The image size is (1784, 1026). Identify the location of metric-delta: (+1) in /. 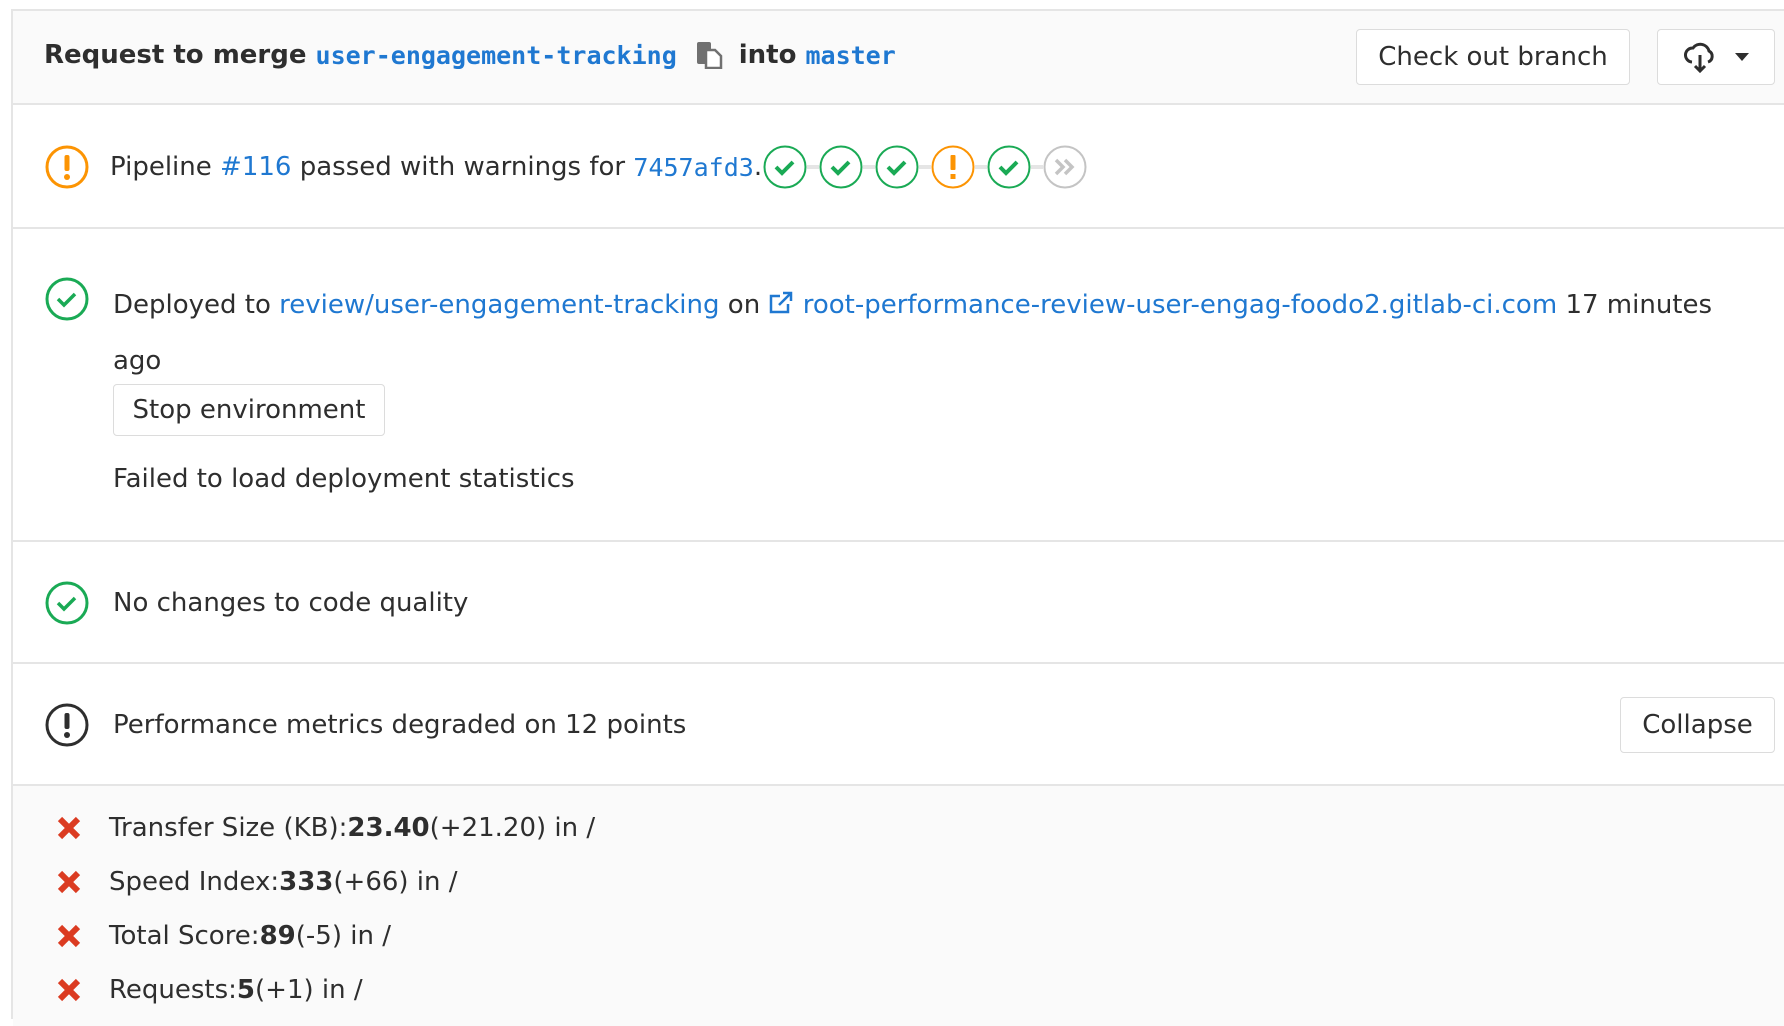
(309, 990).